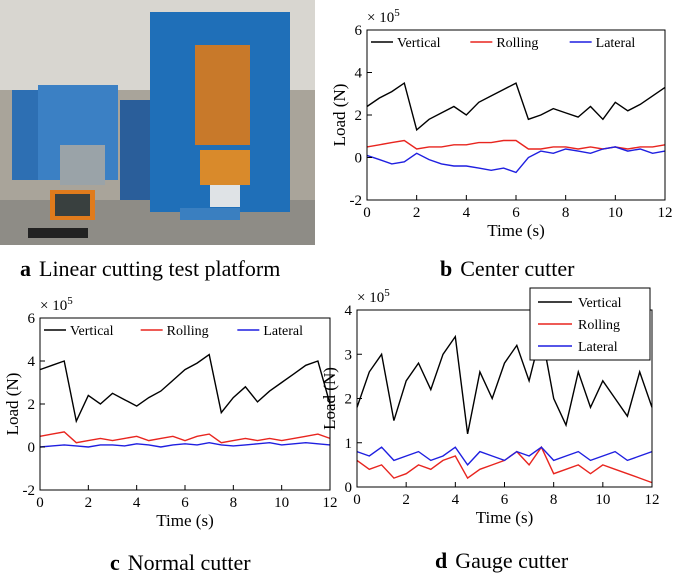 The width and height of the screenshot is (685, 577). Describe the element at coordinates (189, 562) in the screenshot. I see `caption-text: Normal cutter` at that location.